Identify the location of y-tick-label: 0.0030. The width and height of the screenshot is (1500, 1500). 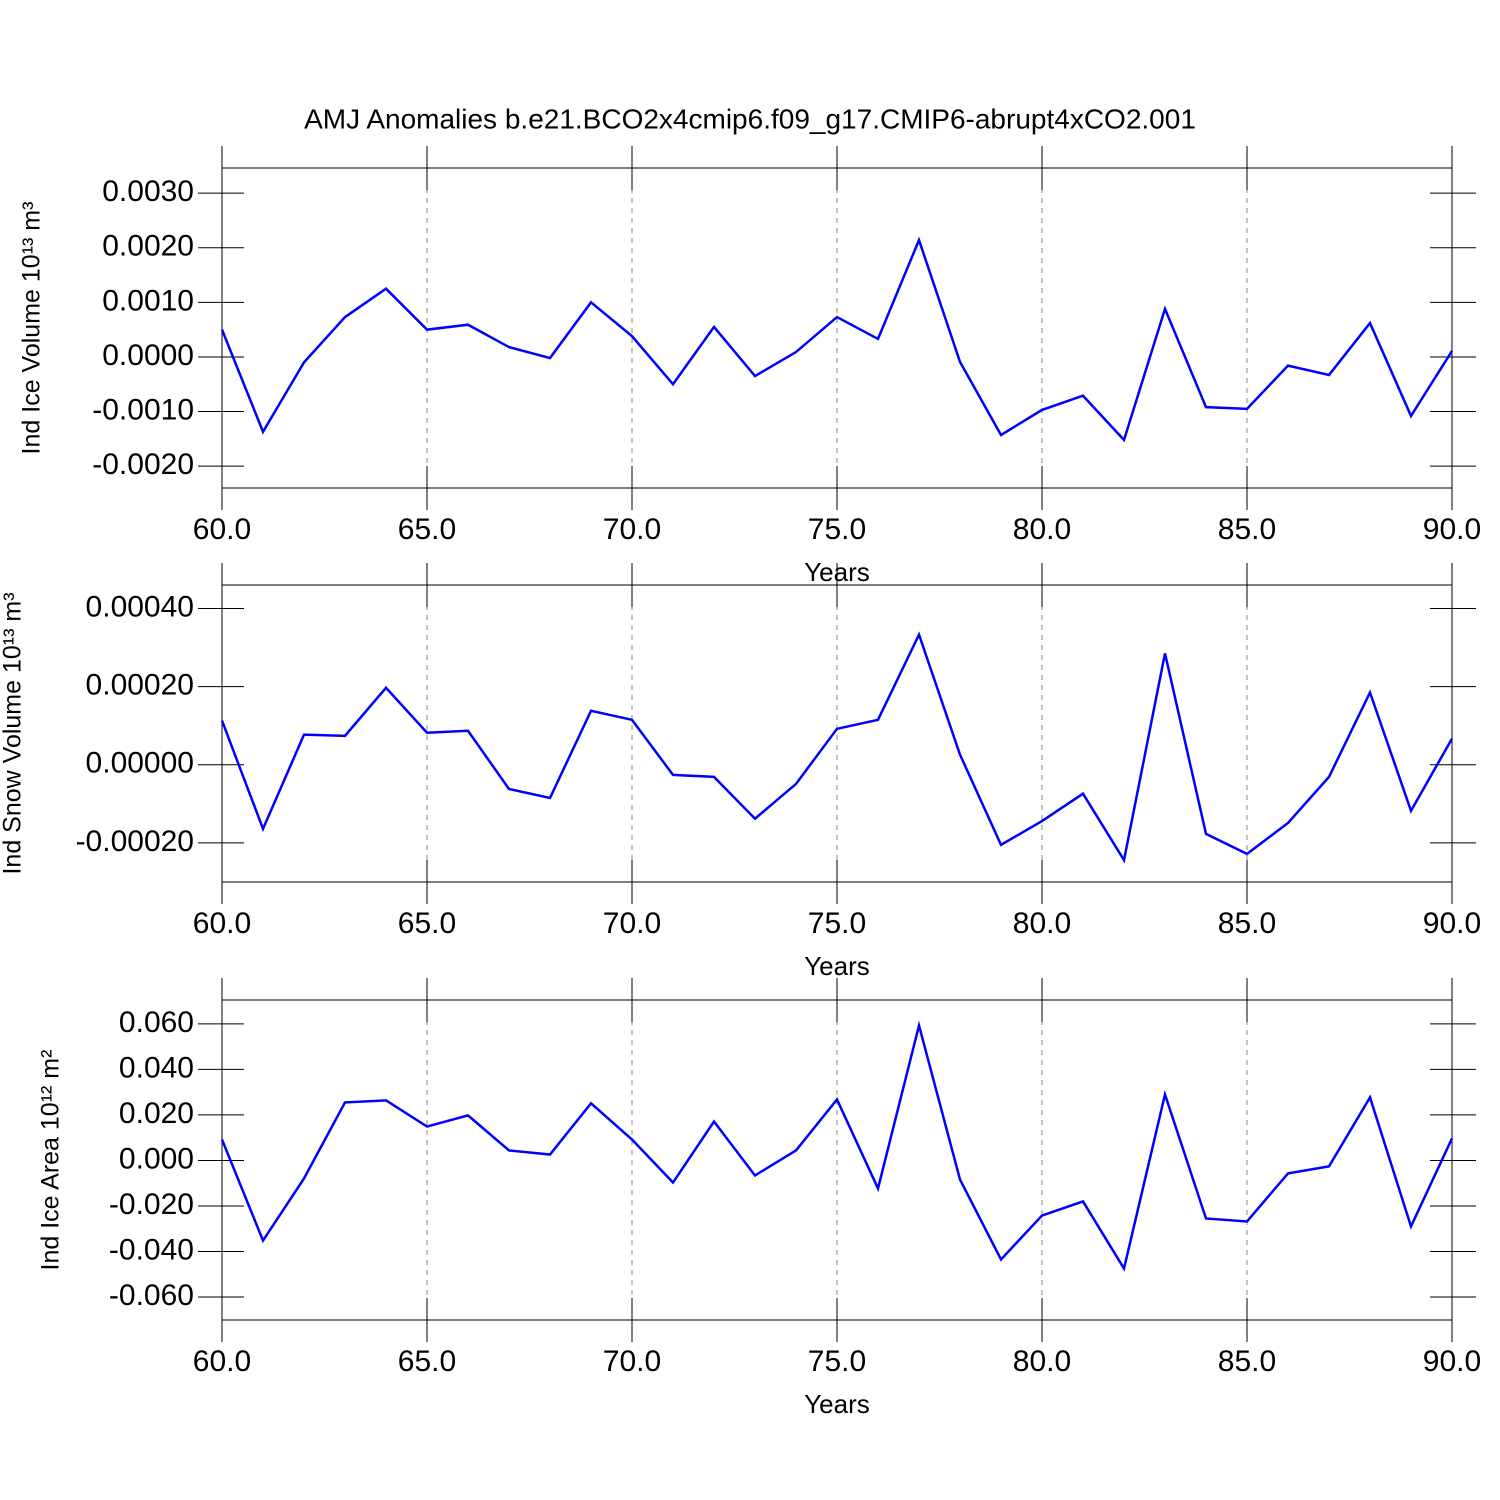
(148, 191).